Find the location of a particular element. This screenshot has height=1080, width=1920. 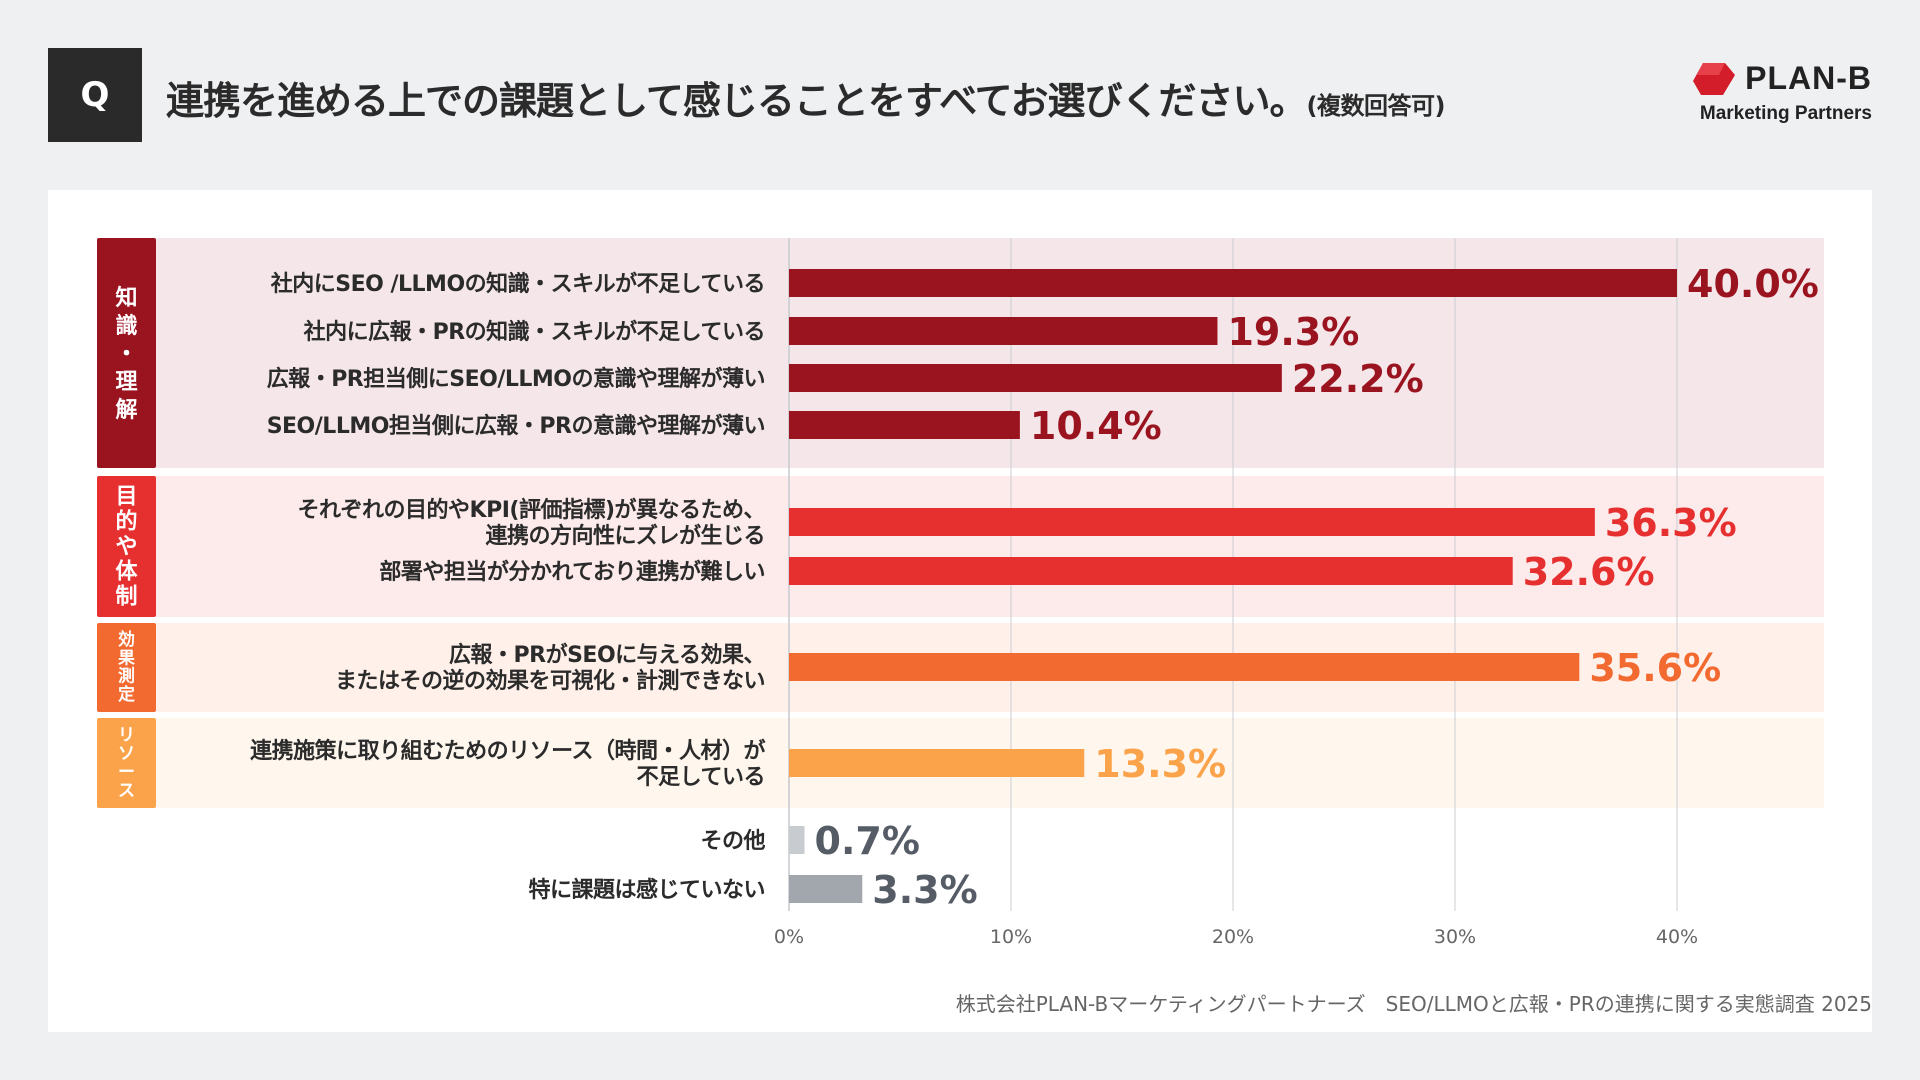

category-label: SEO/LLMO担当側に広報・PRの意識や理解が薄い is located at coordinates (516, 426).